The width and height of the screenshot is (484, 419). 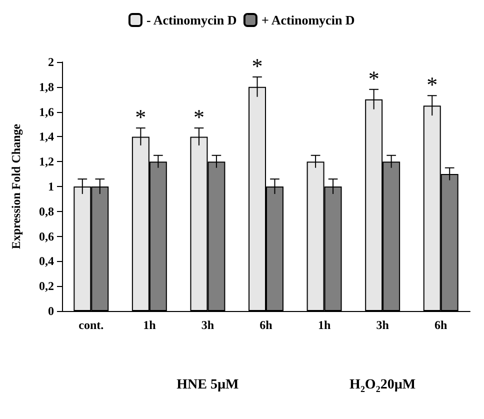 What do you see at coordinates (46, 111) in the screenshot?
I see `y-tick-label: 1,6` at bounding box center [46, 111].